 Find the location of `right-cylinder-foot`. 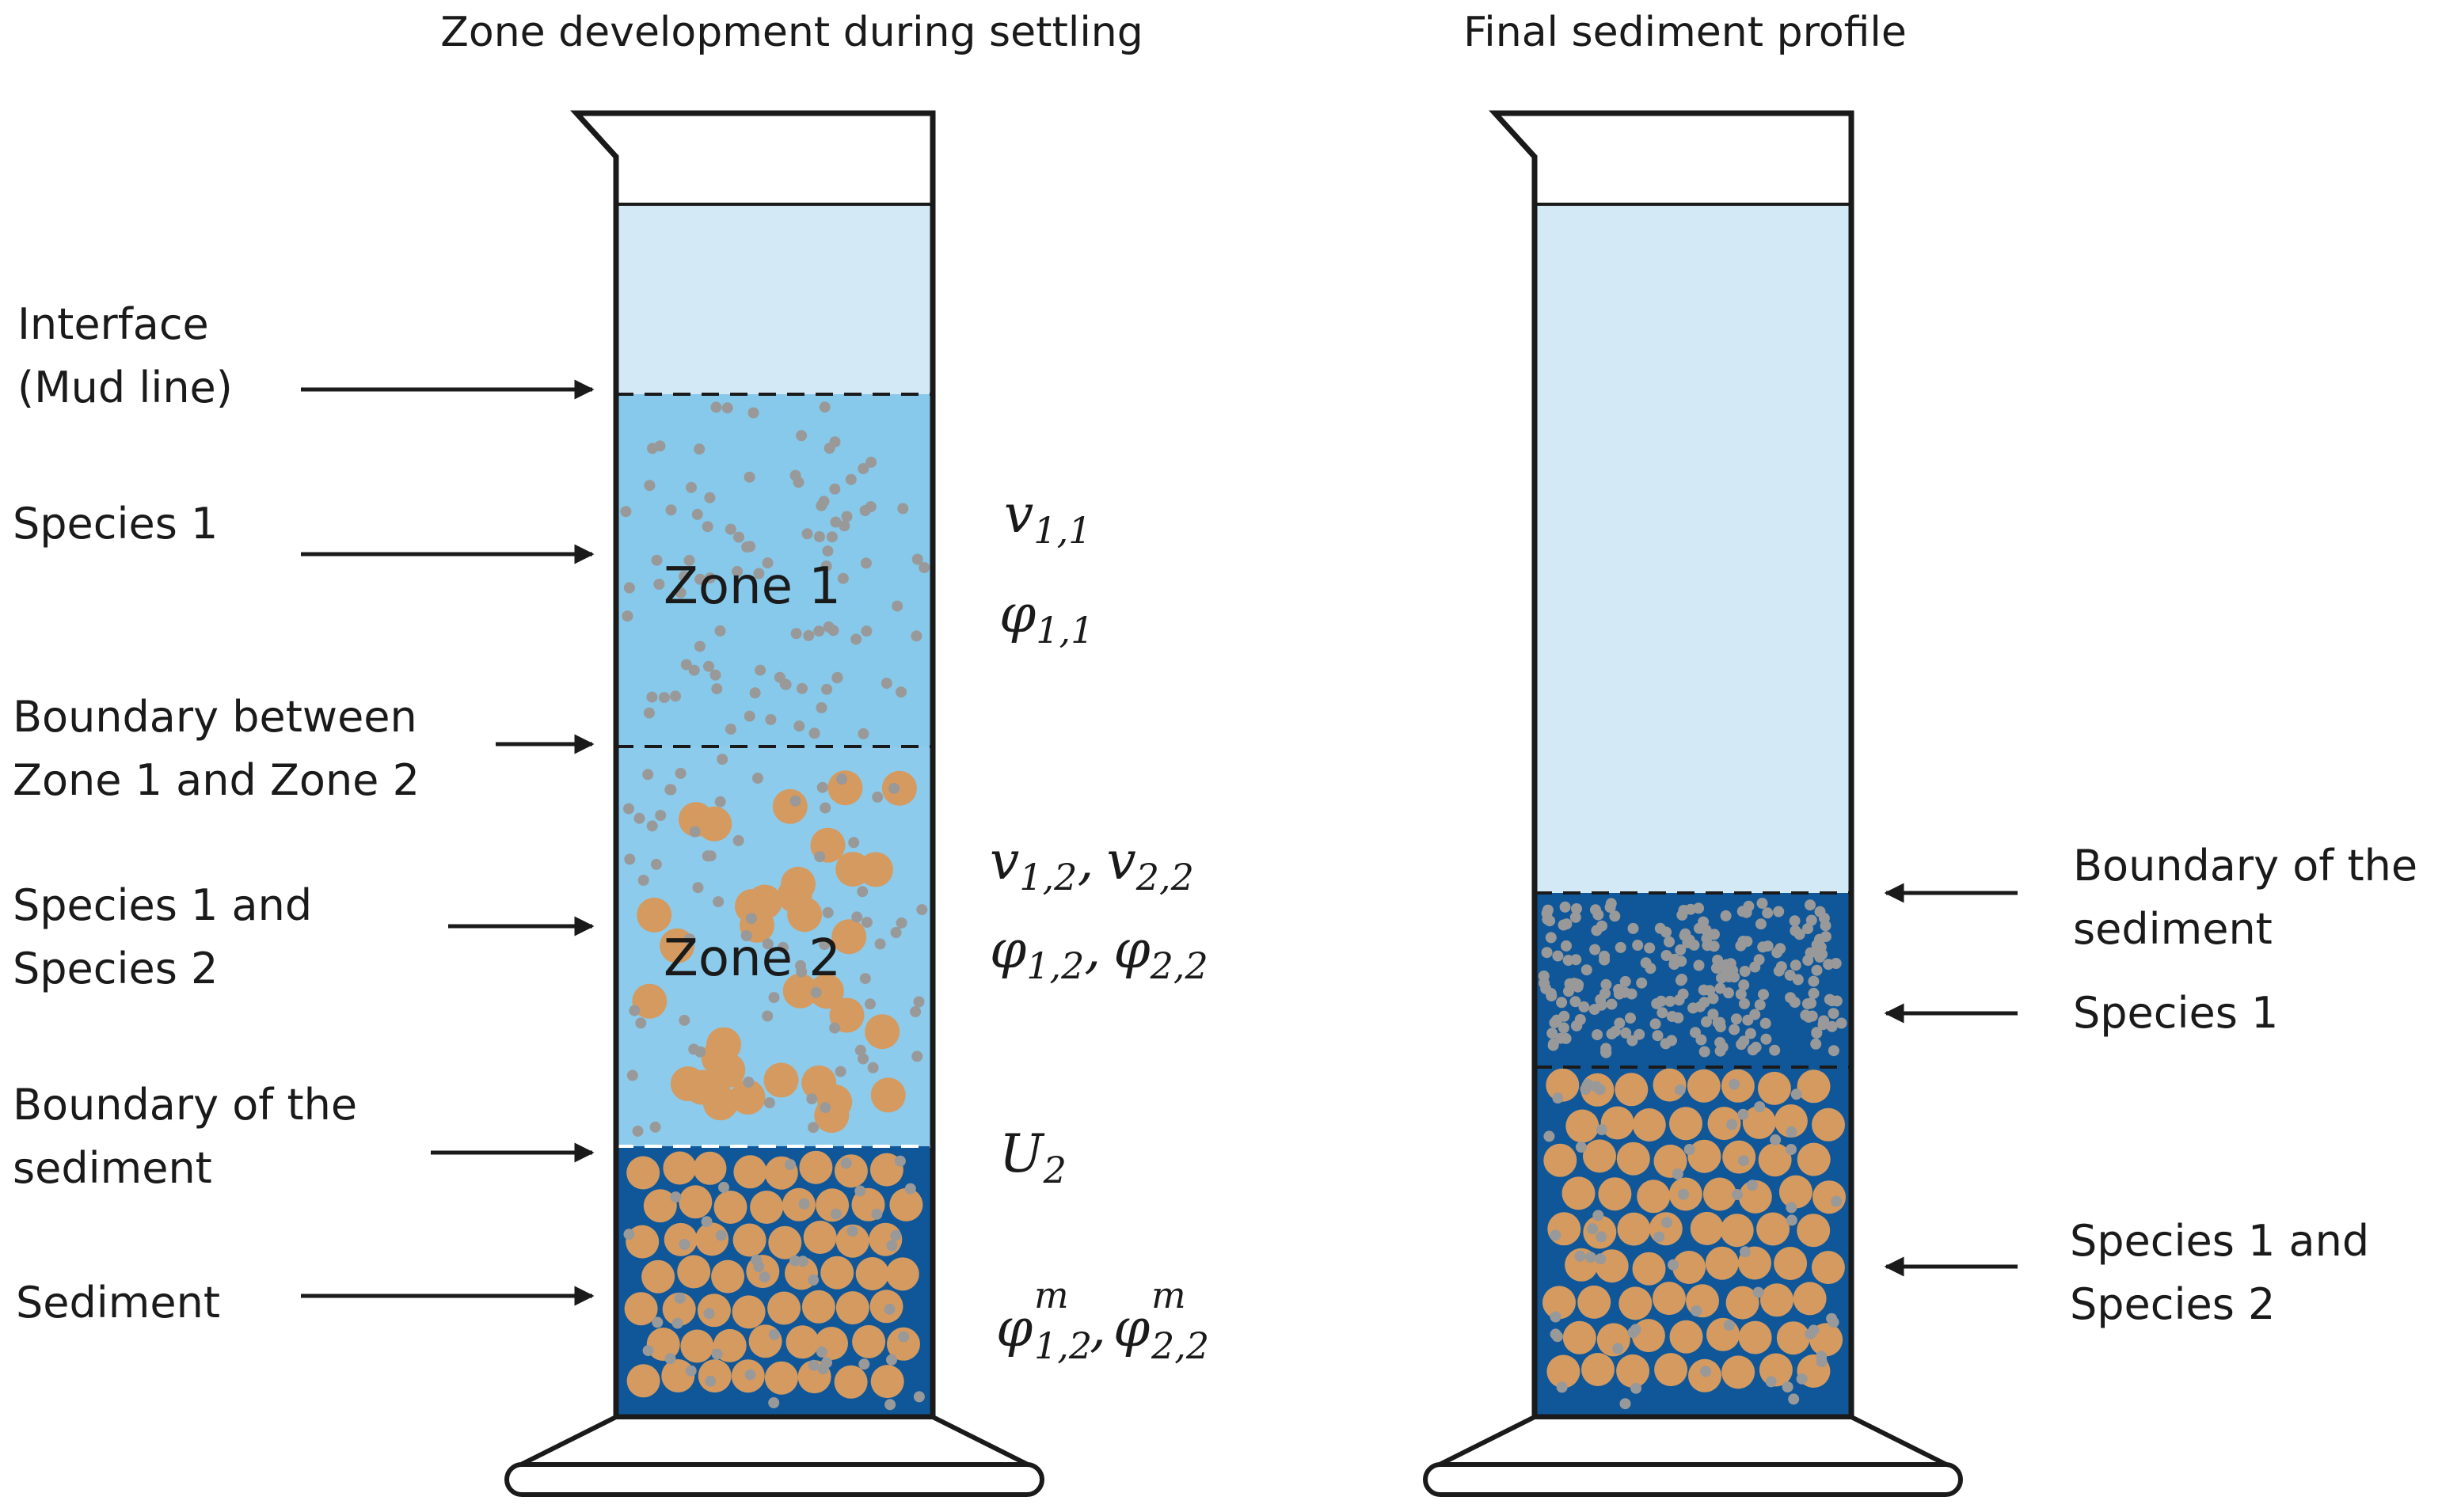

right-cylinder-foot is located at coordinates (1693, 1479).